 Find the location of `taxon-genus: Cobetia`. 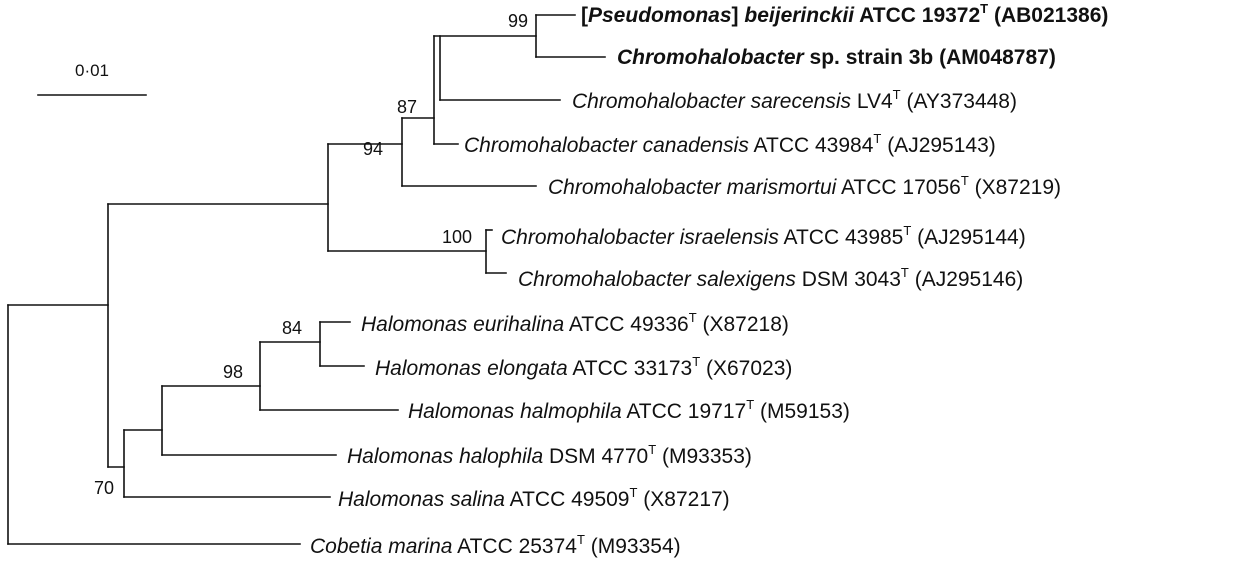

taxon-genus: Cobetia is located at coordinates (346, 546).